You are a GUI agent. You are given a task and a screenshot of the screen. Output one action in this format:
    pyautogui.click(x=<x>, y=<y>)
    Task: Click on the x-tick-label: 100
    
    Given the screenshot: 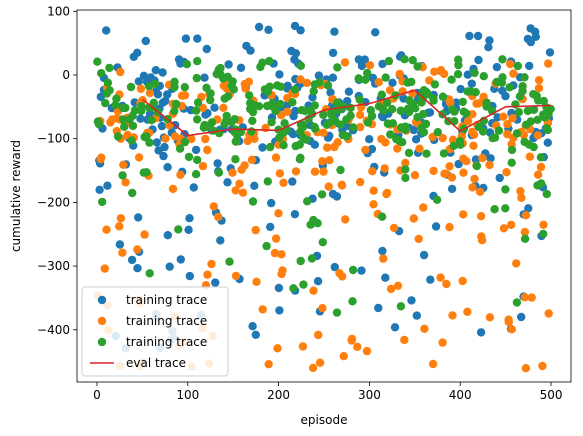 What is the action you would take?
    pyautogui.click(x=187, y=395)
    